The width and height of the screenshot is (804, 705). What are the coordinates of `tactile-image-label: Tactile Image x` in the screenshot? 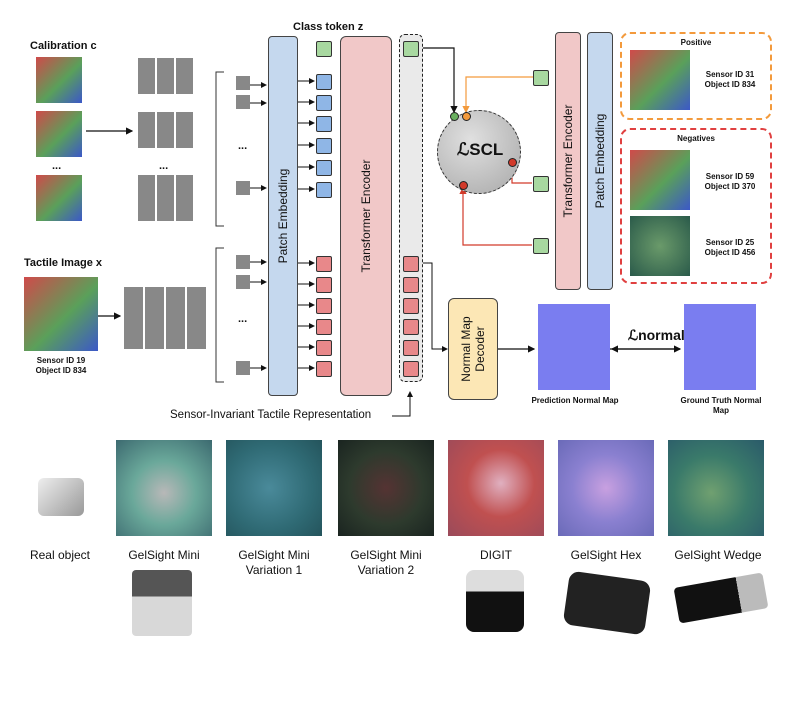 It's located at (63, 263).